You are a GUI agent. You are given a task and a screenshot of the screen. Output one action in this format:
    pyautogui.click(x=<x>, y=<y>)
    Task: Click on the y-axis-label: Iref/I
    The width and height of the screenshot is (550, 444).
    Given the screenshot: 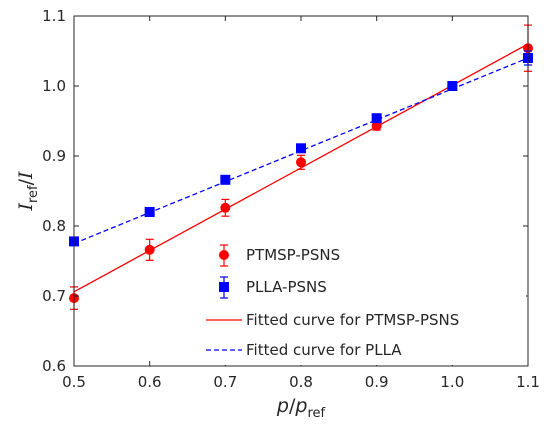 What is the action you would take?
    pyautogui.click(x=28, y=191)
    